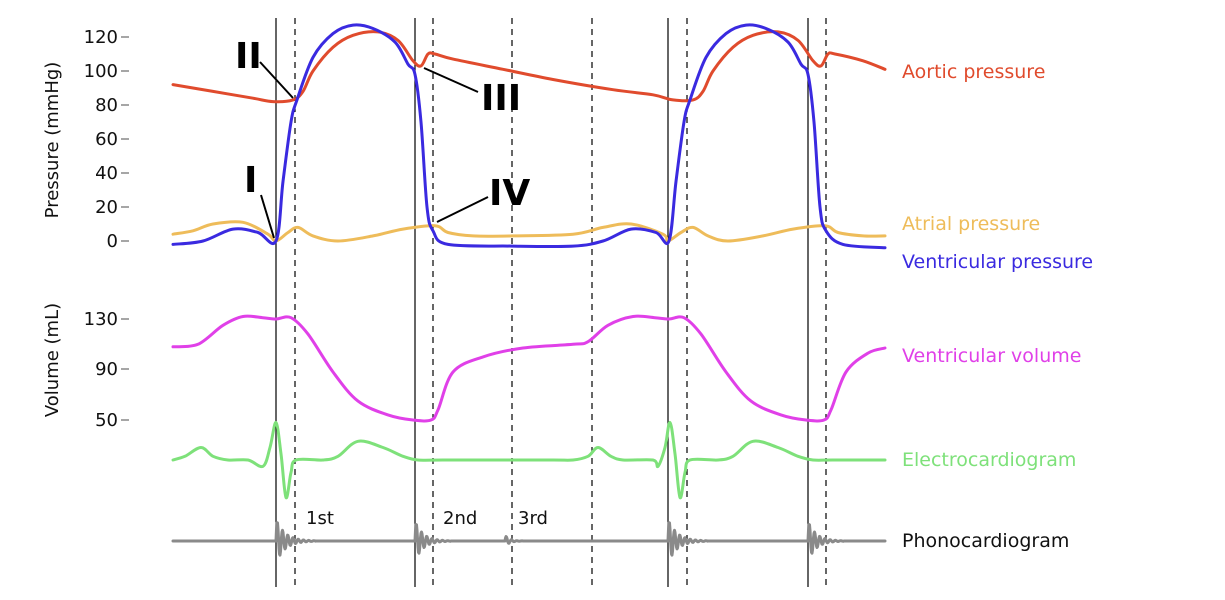  Describe the element at coordinates (529, 67) in the screenshot. I see `aortic-pressure-line` at that location.